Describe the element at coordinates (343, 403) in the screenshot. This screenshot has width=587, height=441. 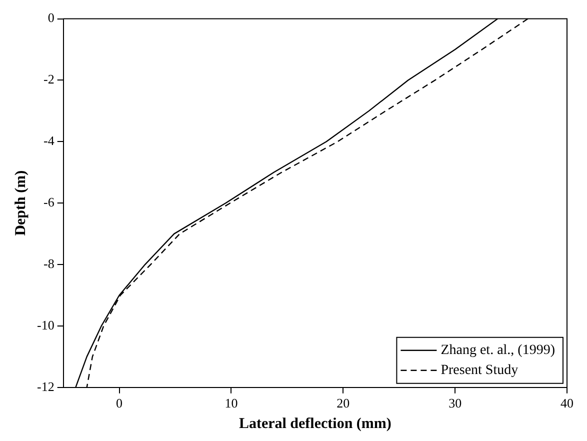
I see `x-tick-label: 20` at that location.